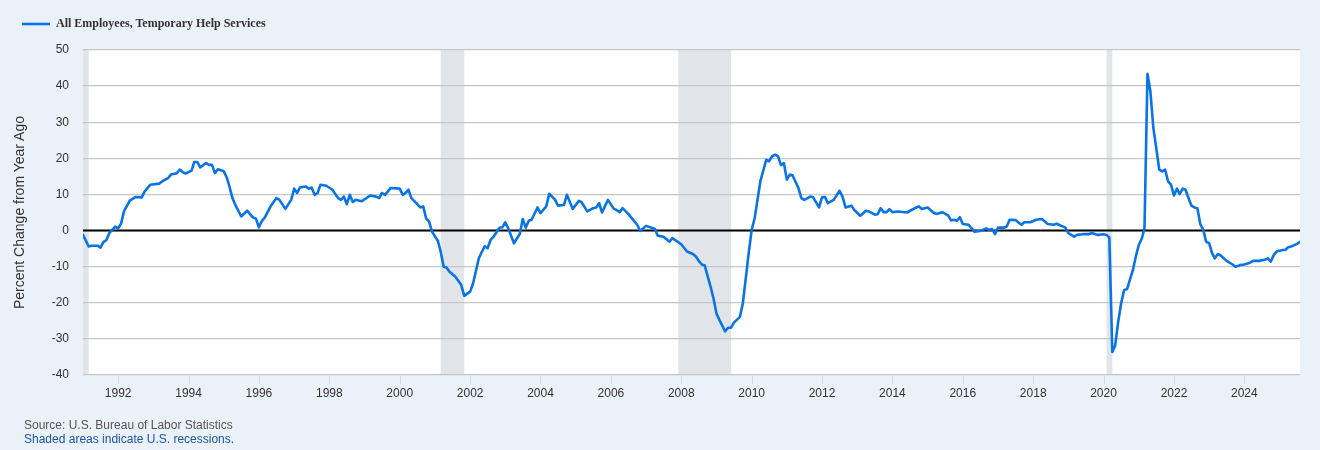  Describe the element at coordinates (129, 439) in the screenshot. I see `text: Shaded areas indicate U.S. recessions.` at that location.